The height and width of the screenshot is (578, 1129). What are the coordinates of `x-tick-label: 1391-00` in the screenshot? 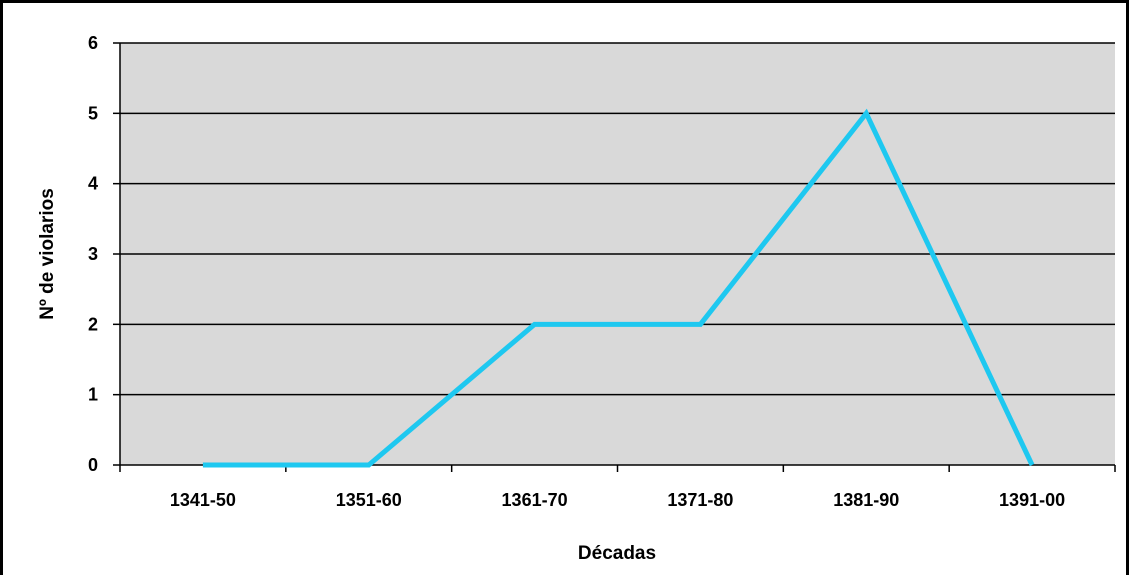 It's located at (1032, 500).